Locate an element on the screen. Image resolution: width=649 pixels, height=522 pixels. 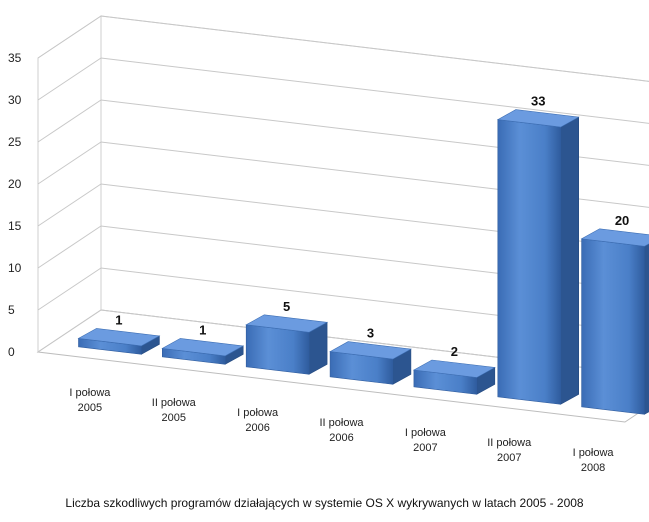
y-tick-label: 35 is located at coordinates (15, 58).